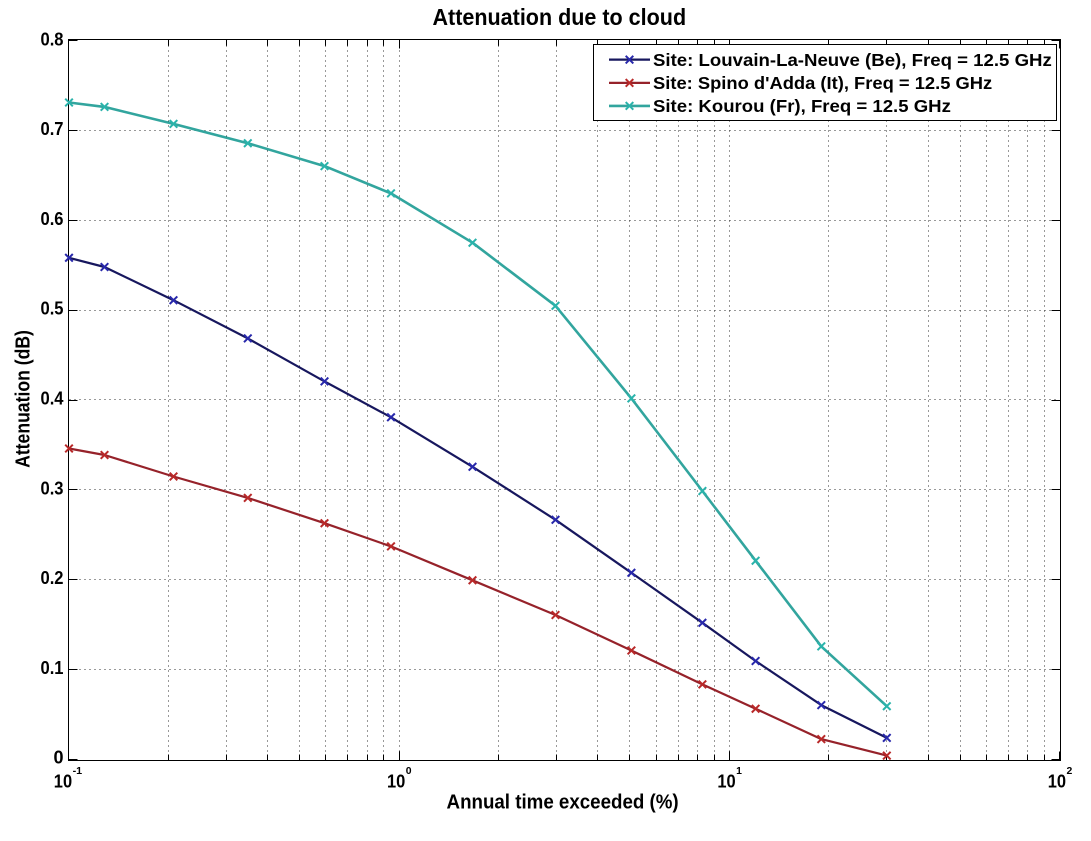 This screenshot has height=841, width=1091. Describe the element at coordinates (52, 309) in the screenshot. I see `svg-text: 0.5` at that location.